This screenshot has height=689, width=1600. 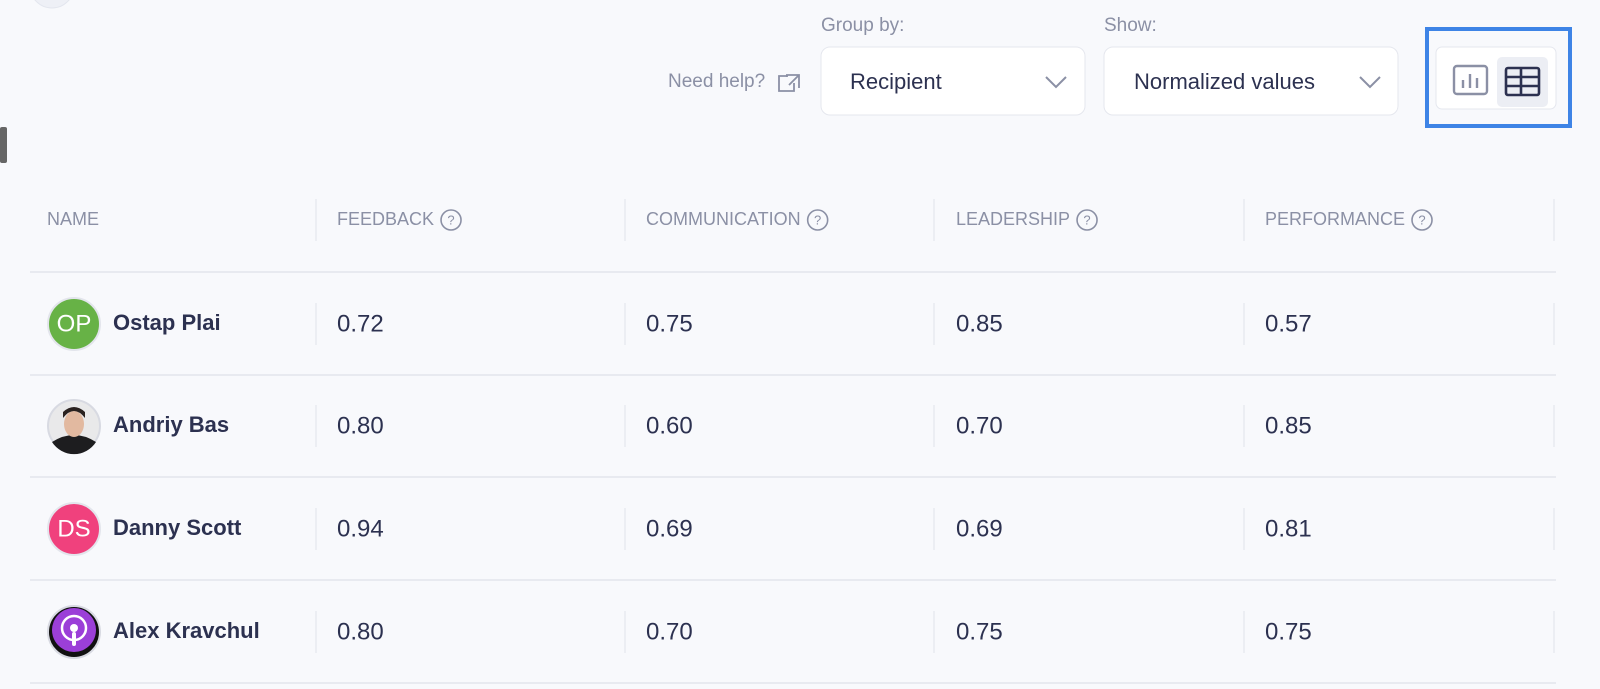 I want to click on person-name: Alex Kravchul, so click(x=186, y=630).